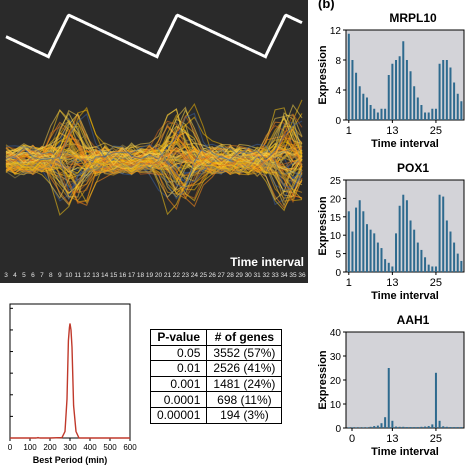 The image size is (474, 474). Describe the element at coordinates (244, 368) in the screenshot. I see `genes-cell: 2526 (41%)` at that location.